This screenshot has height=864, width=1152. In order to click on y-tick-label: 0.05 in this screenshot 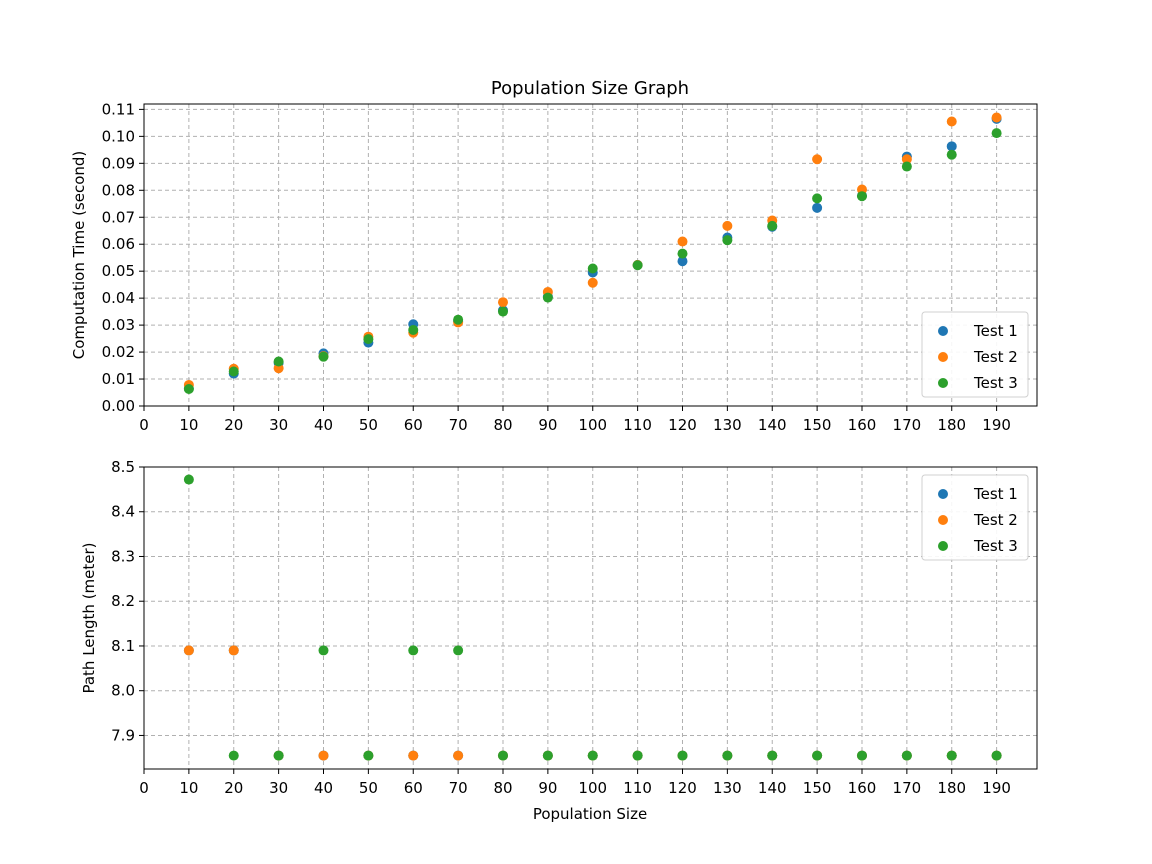, I will do `click(118, 271)`.